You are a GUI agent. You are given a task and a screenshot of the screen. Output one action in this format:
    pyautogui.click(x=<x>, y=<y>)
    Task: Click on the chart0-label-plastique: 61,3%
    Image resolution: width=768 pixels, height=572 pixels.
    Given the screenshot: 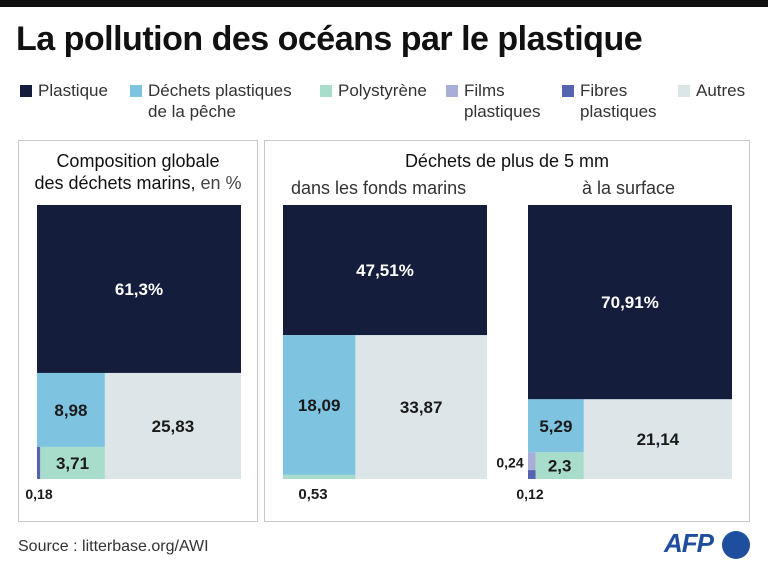 What is the action you would take?
    pyautogui.click(x=139, y=289)
    